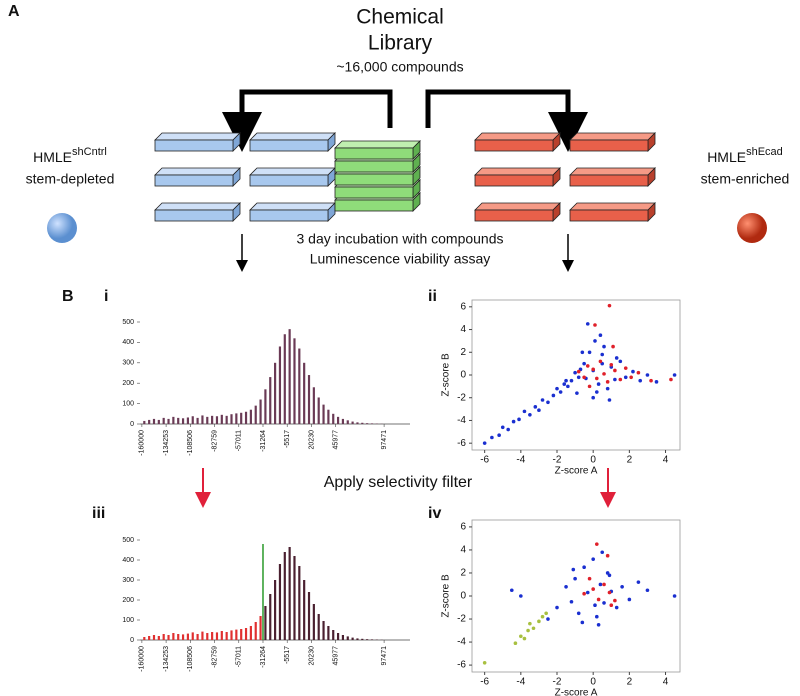 This screenshot has width=800, height=696. Describe the element at coordinates (311, 440) in the screenshot. I see `x-tick-label: 20230` at that location.